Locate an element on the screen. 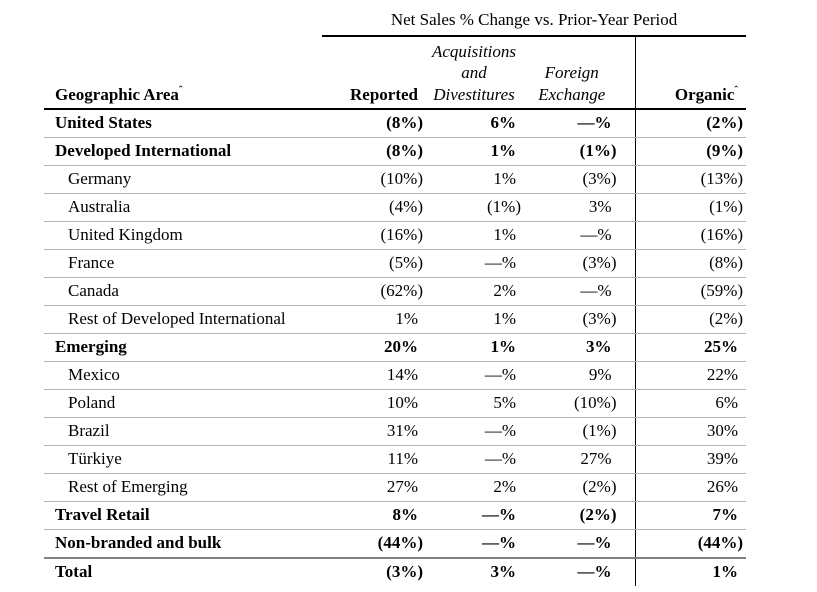 Image resolution: width=817 pixels, height=592 pixels. table-row: Canada (62%) 2% —% (59%) is located at coordinates (395, 291).